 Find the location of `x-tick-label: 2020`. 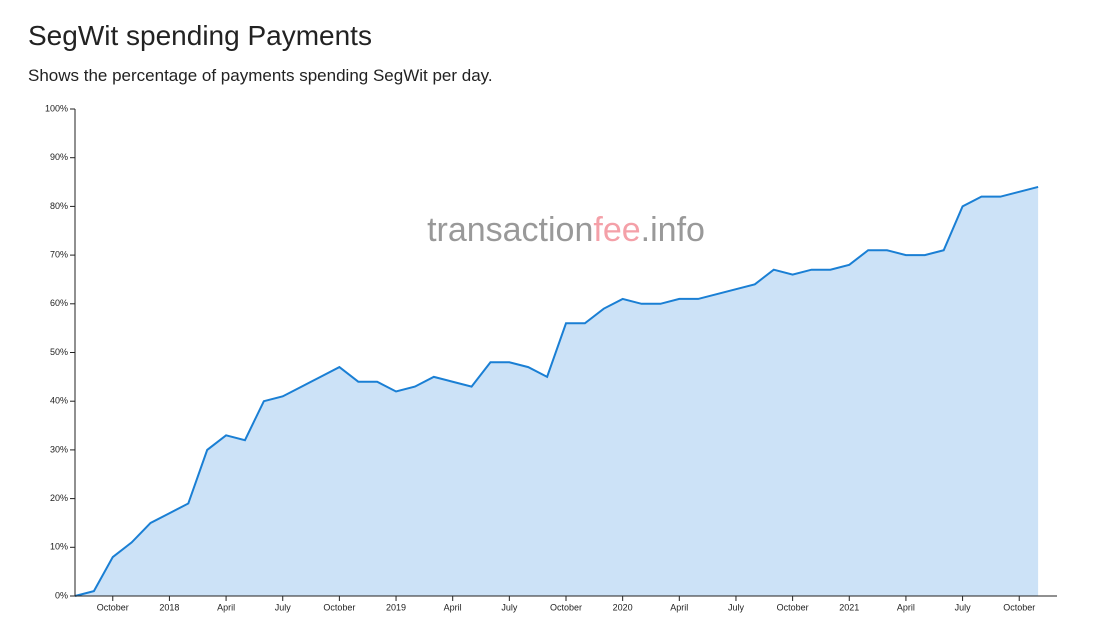

x-tick-label: 2020 is located at coordinates (623, 607).